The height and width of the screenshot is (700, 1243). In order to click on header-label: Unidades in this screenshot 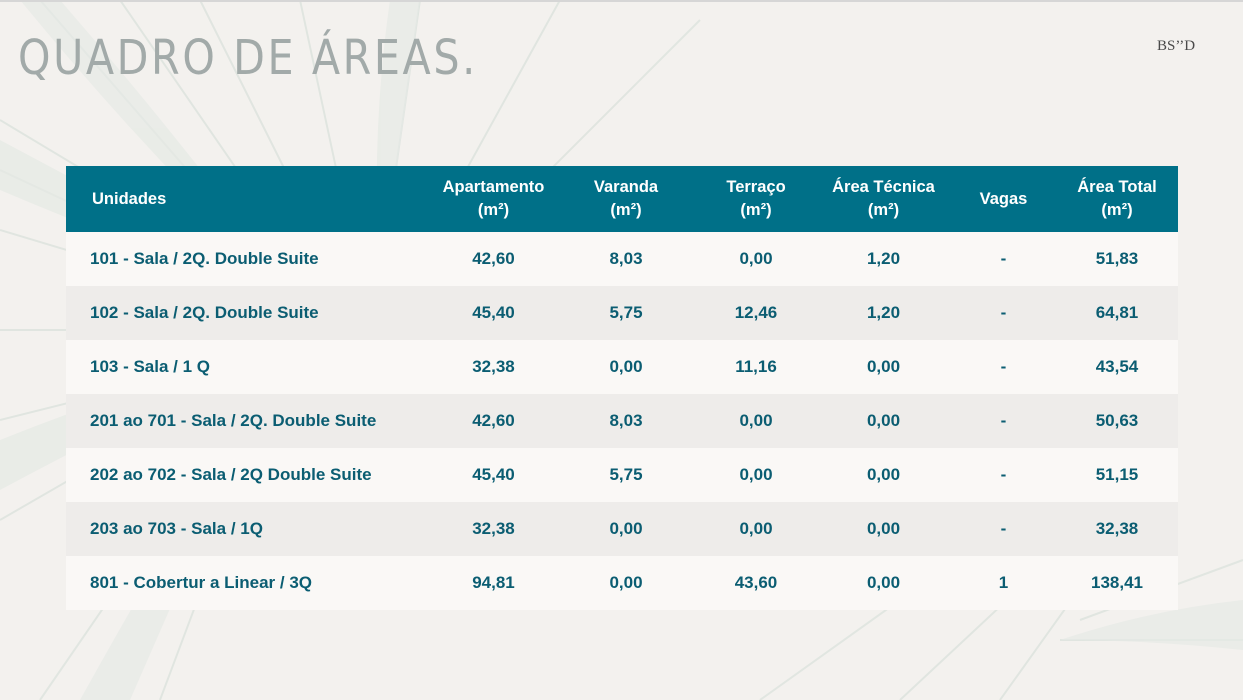, I will do `click(129, 198)`.